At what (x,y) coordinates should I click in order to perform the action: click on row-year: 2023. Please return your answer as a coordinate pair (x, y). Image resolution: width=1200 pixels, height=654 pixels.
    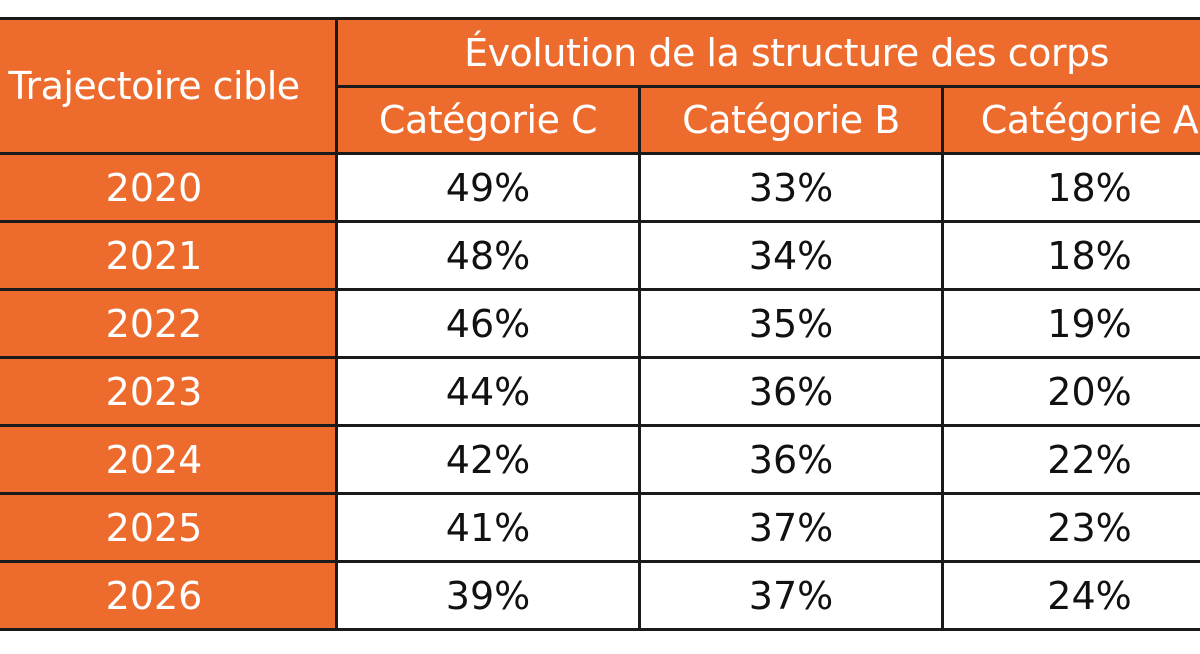
    Looking at the image, I should click on (169, 391).